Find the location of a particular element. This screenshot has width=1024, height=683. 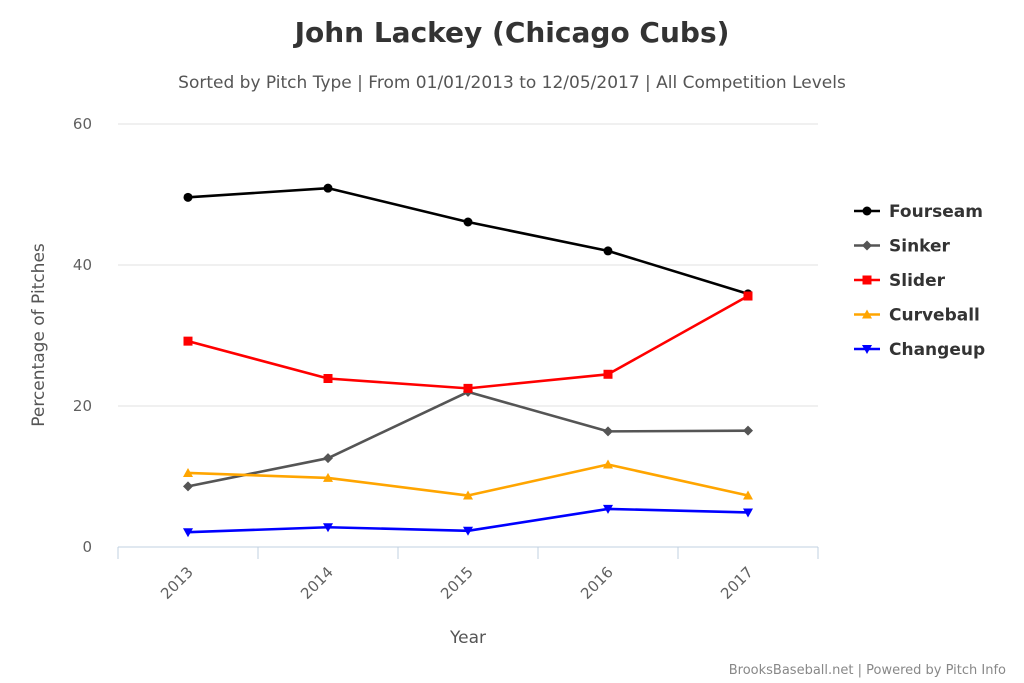

legend-label: Slider is located at coordinates (917, 281).